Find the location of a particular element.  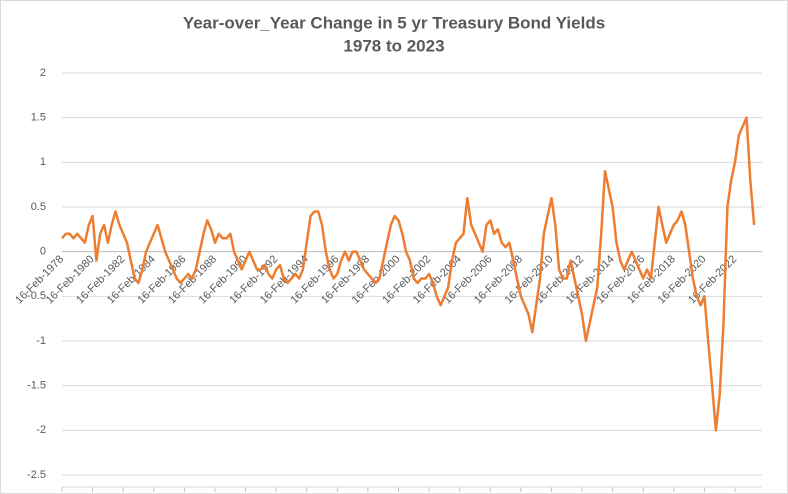

y-tick-label: -0.5 is located at coordinates (36, 296).